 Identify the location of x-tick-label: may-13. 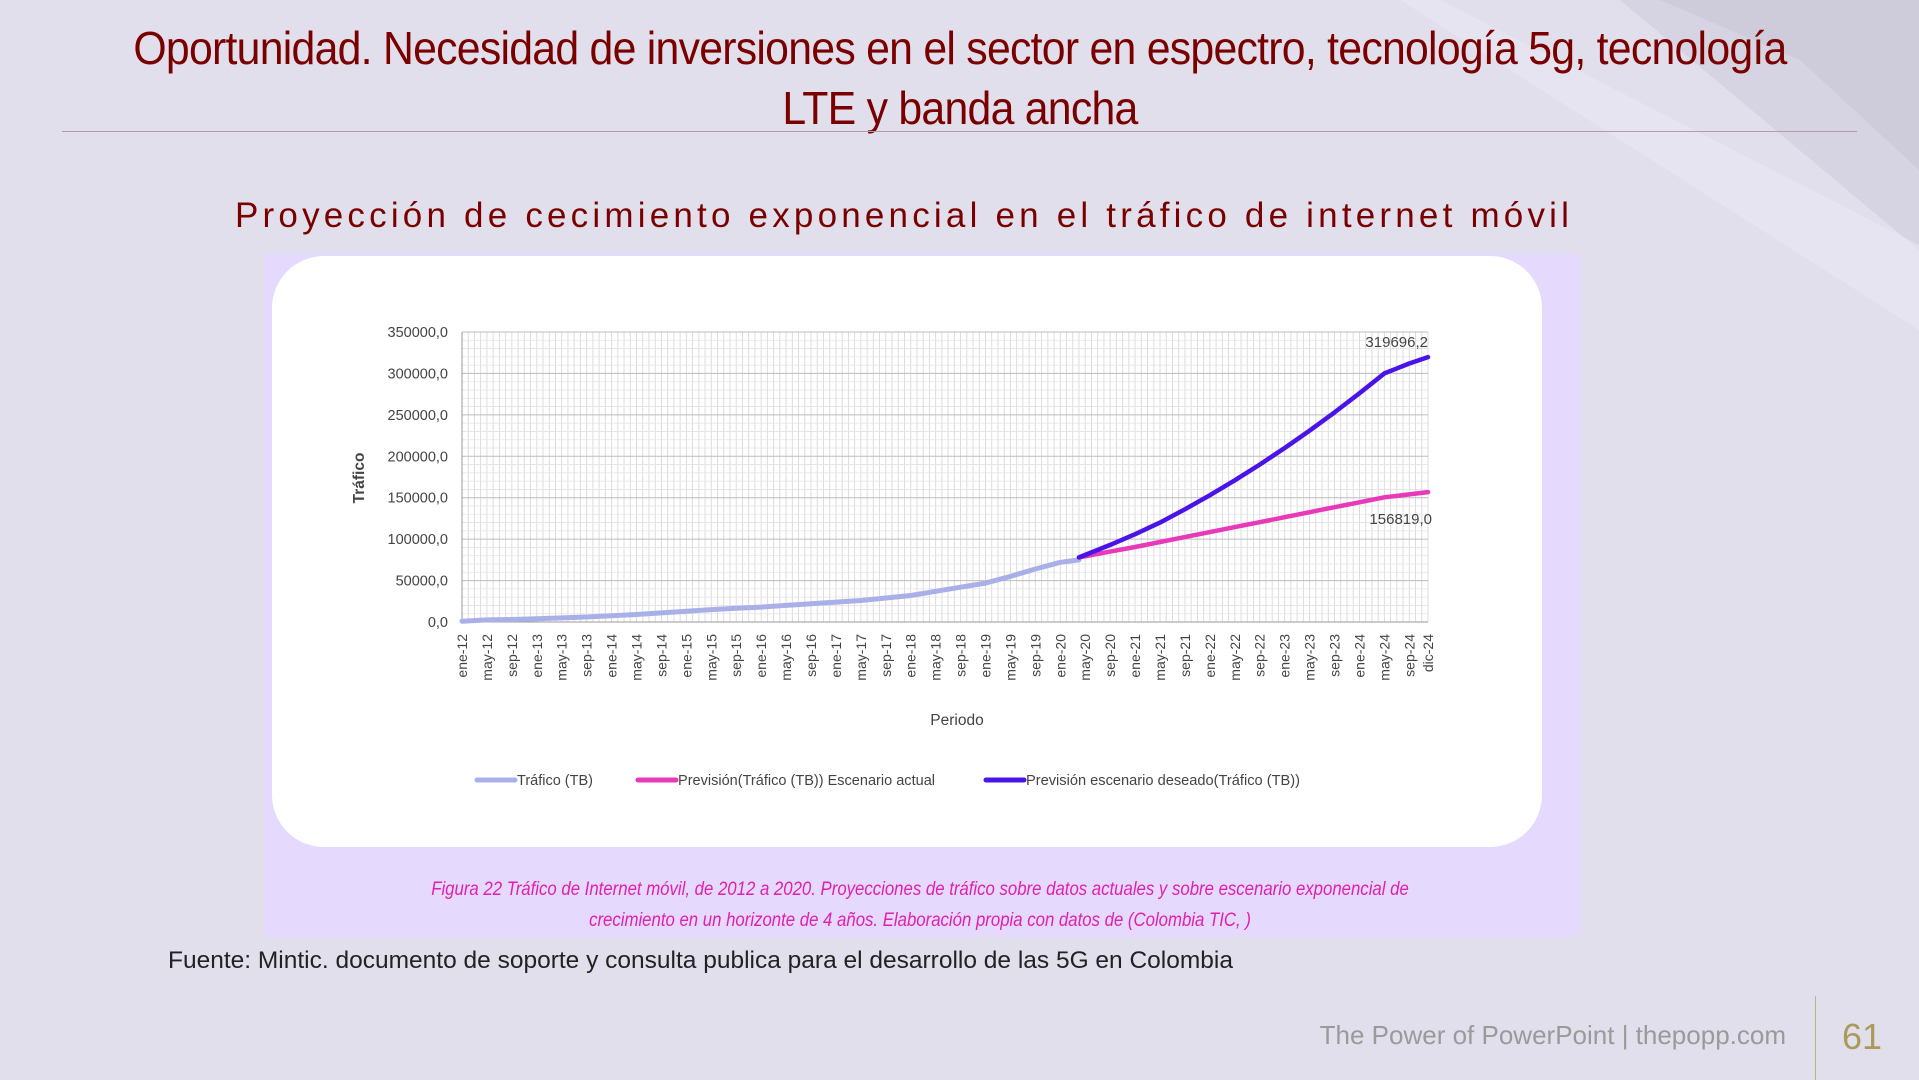
(562, 657).